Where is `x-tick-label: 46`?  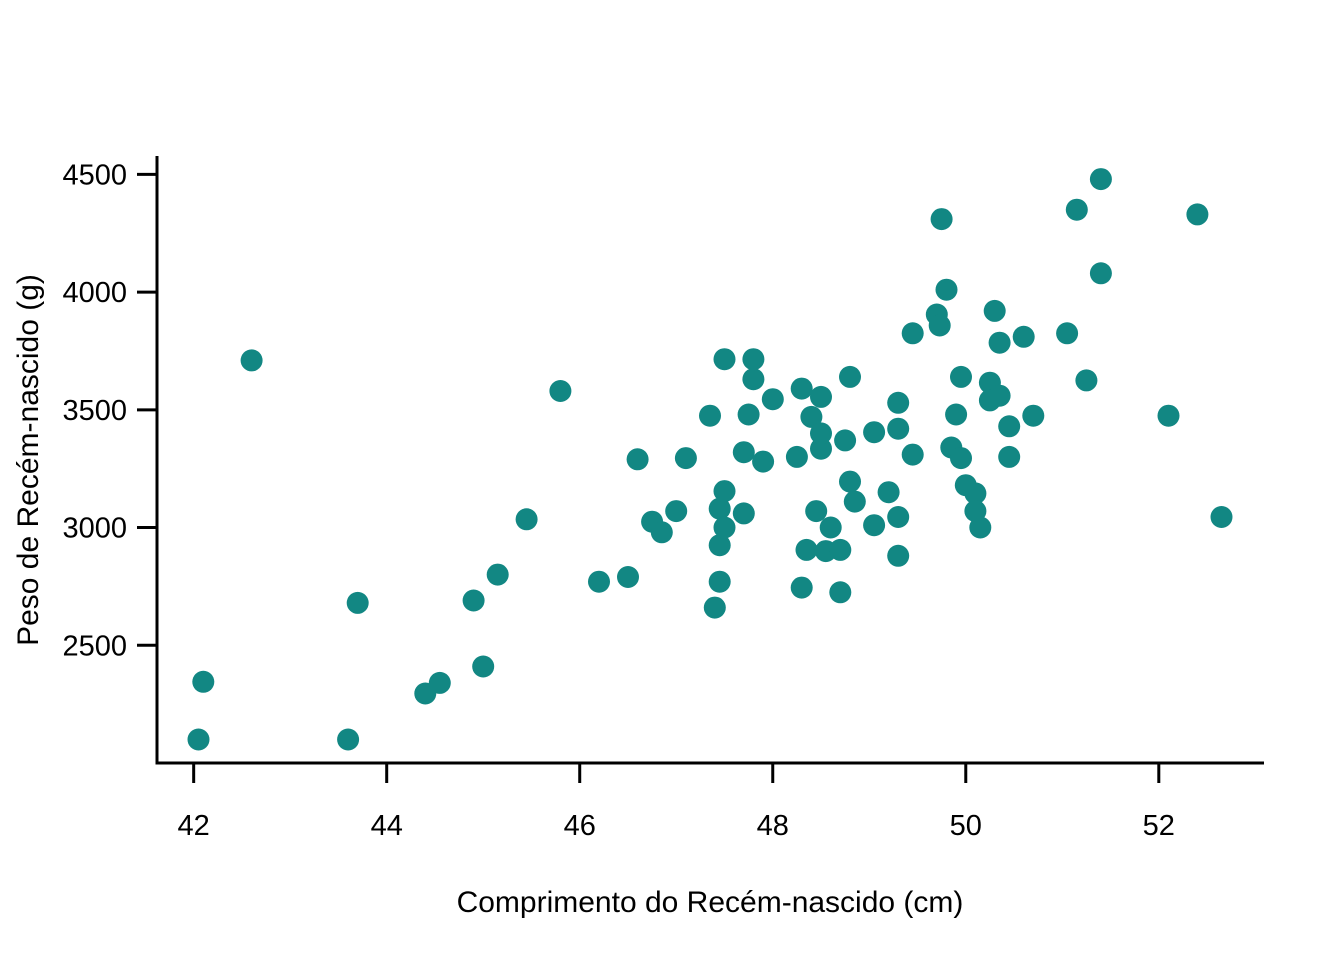
x-tick-label: 46 is located at coordinates (580, 826).